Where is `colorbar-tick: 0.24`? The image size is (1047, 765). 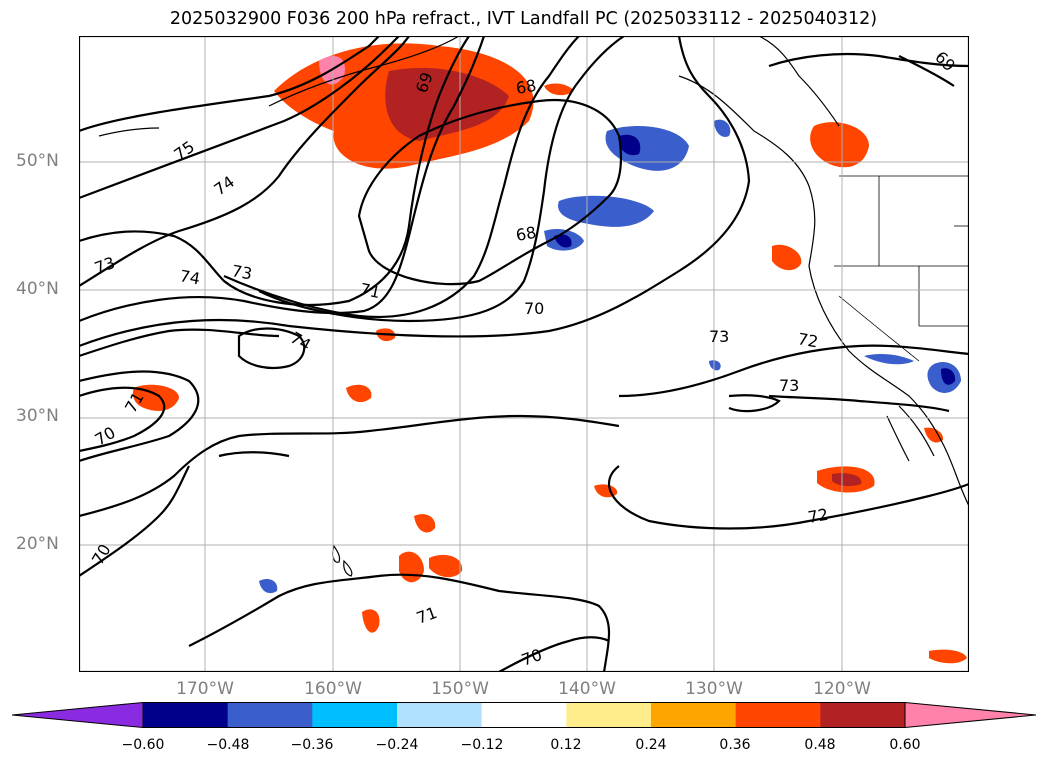 colorbar-tick: 0.24 is located at coordinates (651, 745).